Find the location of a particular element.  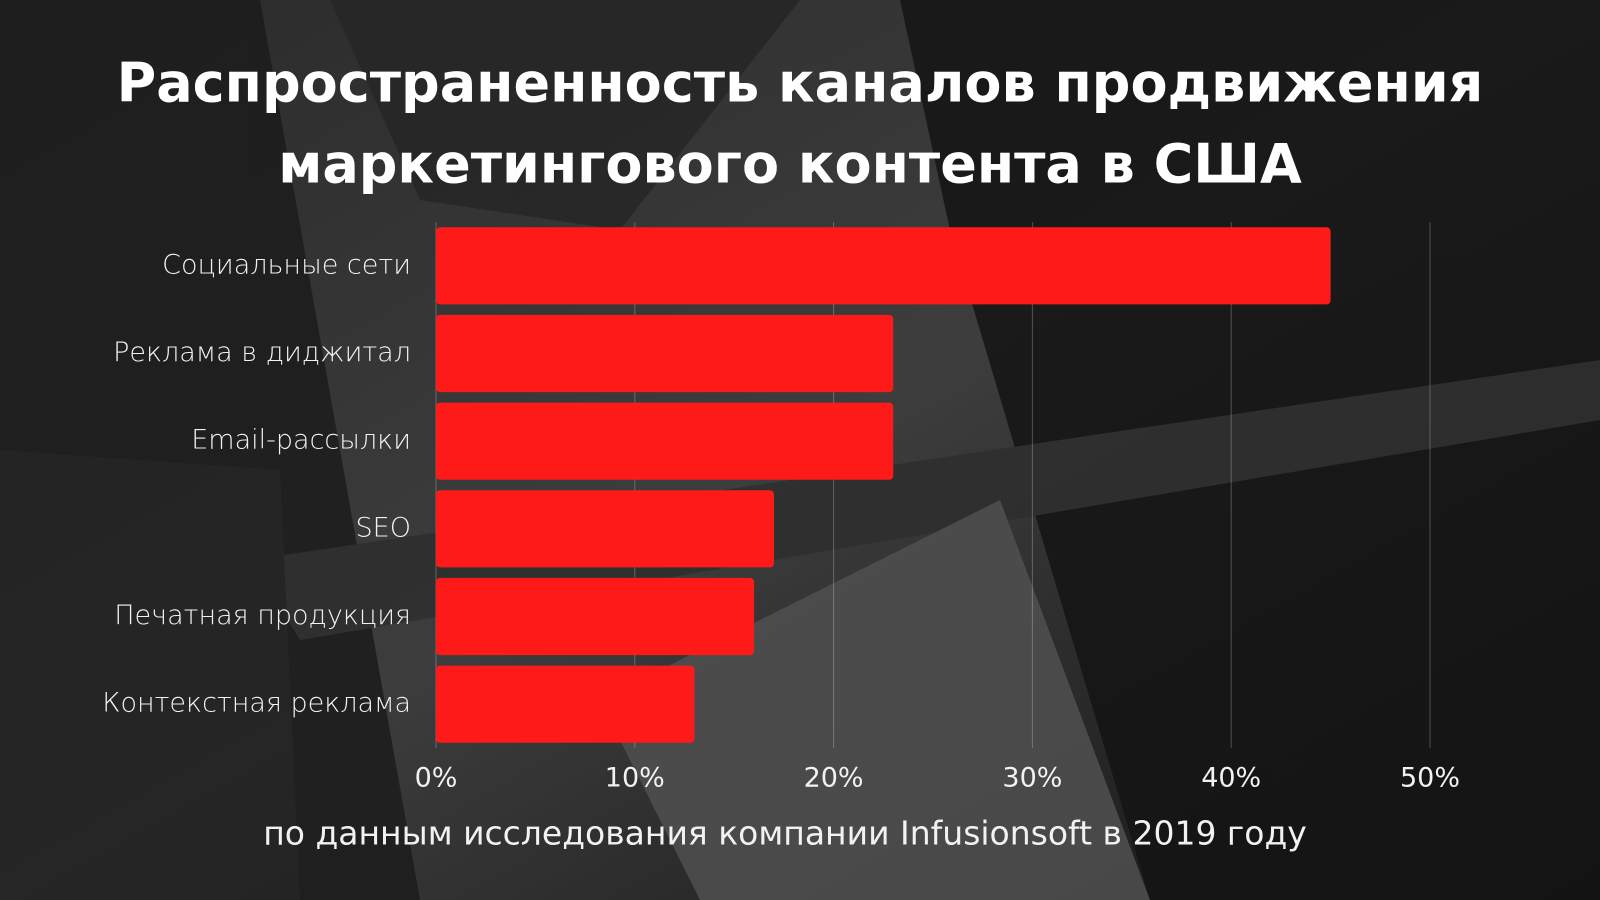

y-tick-label: Реклама в диджитал is located at coordinates (262, 352).